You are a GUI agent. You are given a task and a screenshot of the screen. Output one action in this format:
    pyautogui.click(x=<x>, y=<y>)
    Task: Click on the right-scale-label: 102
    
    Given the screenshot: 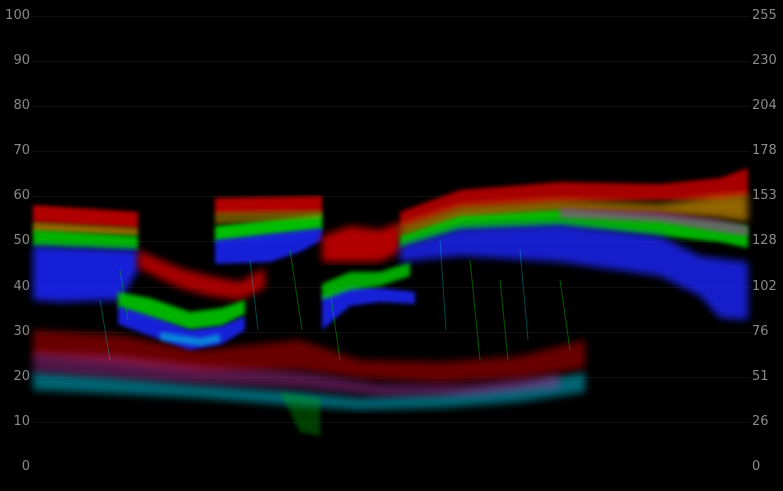 What is the action you would take?
    pyautogui.click(x=764, y=286)
    